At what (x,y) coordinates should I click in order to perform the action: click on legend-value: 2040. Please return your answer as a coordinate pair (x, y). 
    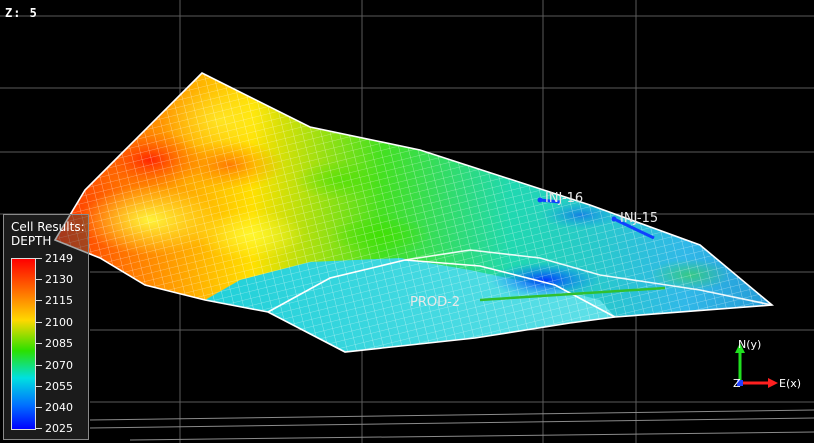
    Looking at the image, I should click on (59, 407).